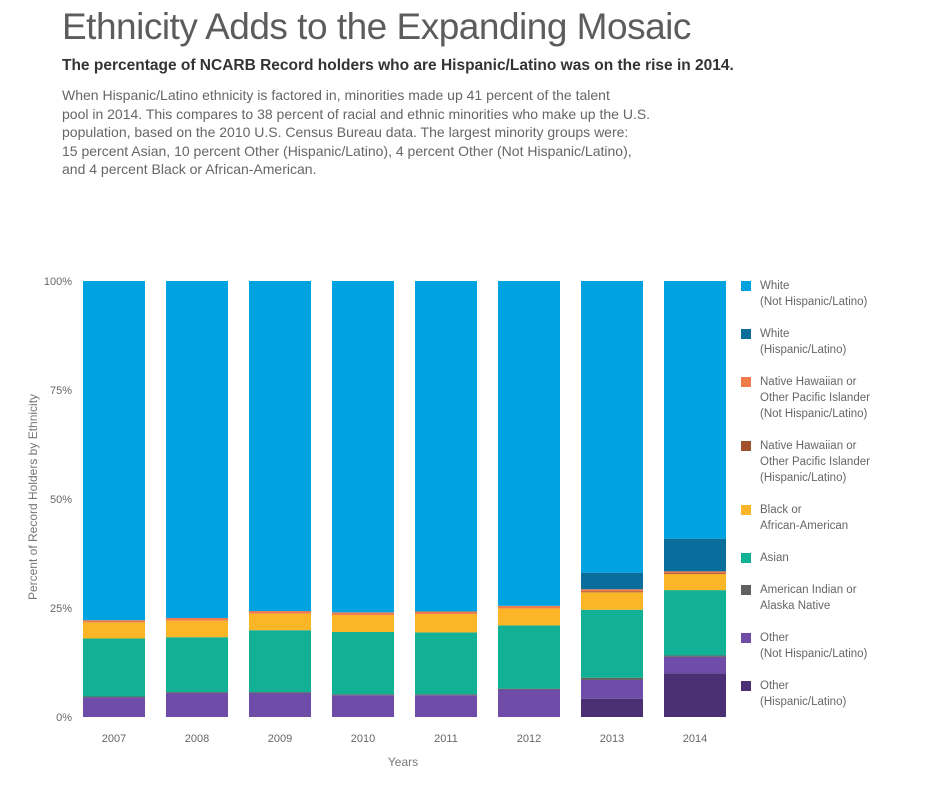 The image size is (925, 785). I want to click on y-tick-label: 0%, so click(64, 718).